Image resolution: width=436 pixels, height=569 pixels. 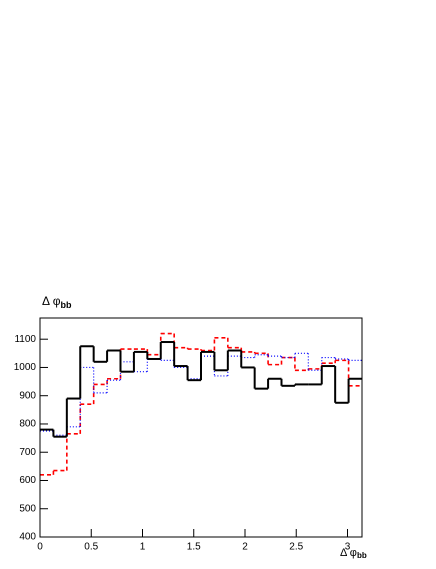 What do you see at coordinates (348, 547) in the screenshot?
I see `x-tick-label: 3` at bounding box center [348, 547].